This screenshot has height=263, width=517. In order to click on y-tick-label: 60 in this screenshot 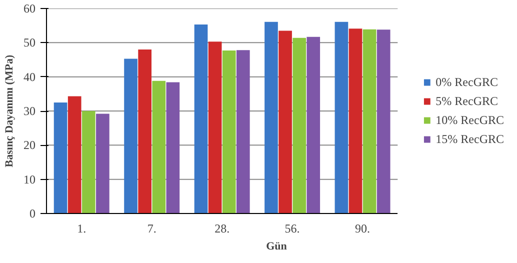, I will do `click(30, 9)`.